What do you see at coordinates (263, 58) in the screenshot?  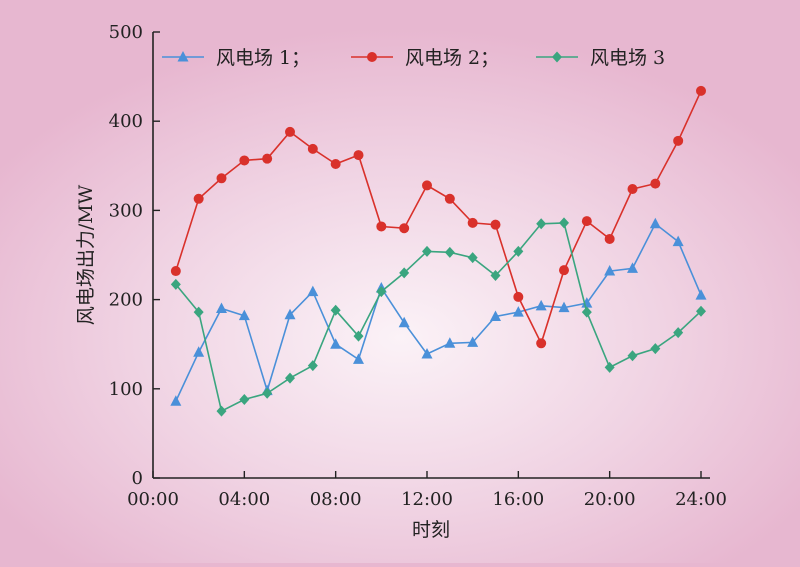 I see `legend-label-1: 风电场 1；` at bounding box center [263, 58].